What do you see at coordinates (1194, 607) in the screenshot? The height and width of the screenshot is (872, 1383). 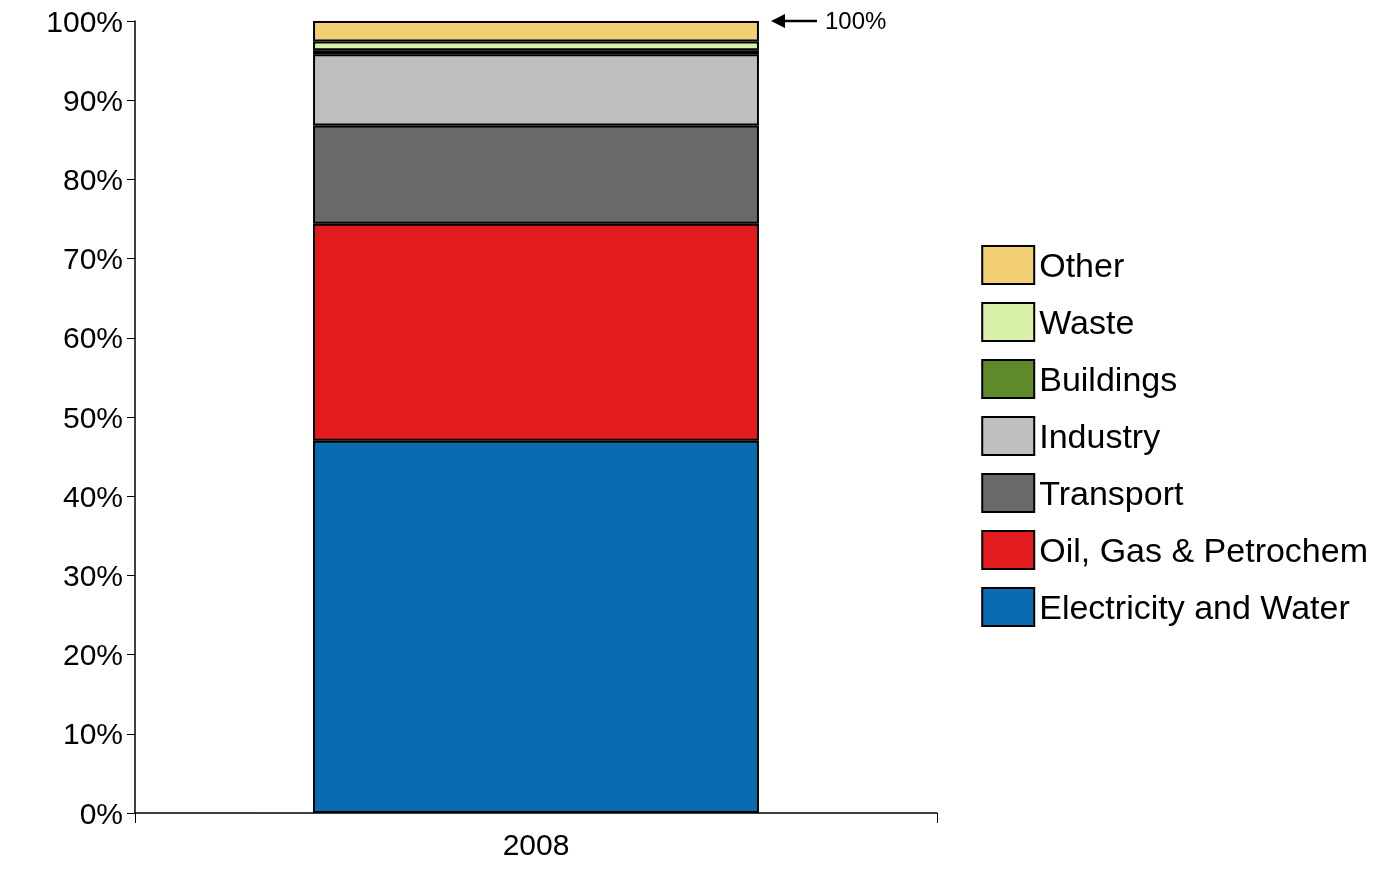 I see `legend-label: Electricity and Water` at bounding box center [1194, 607].